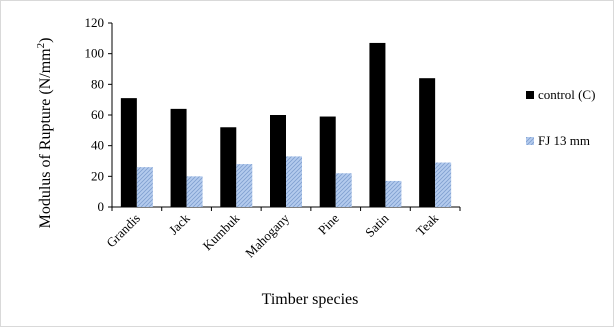 This screenshot has width=614, height=327. Describe the element at coordinates (310, 299) in the screenshot. I see `x-axis-title: Timber species` at that location.